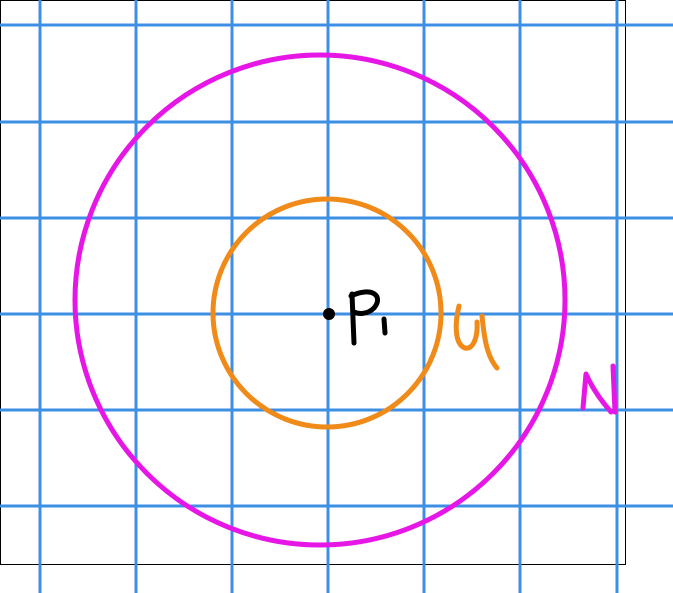  I want to click on point-label: P1, so click(368, 317).